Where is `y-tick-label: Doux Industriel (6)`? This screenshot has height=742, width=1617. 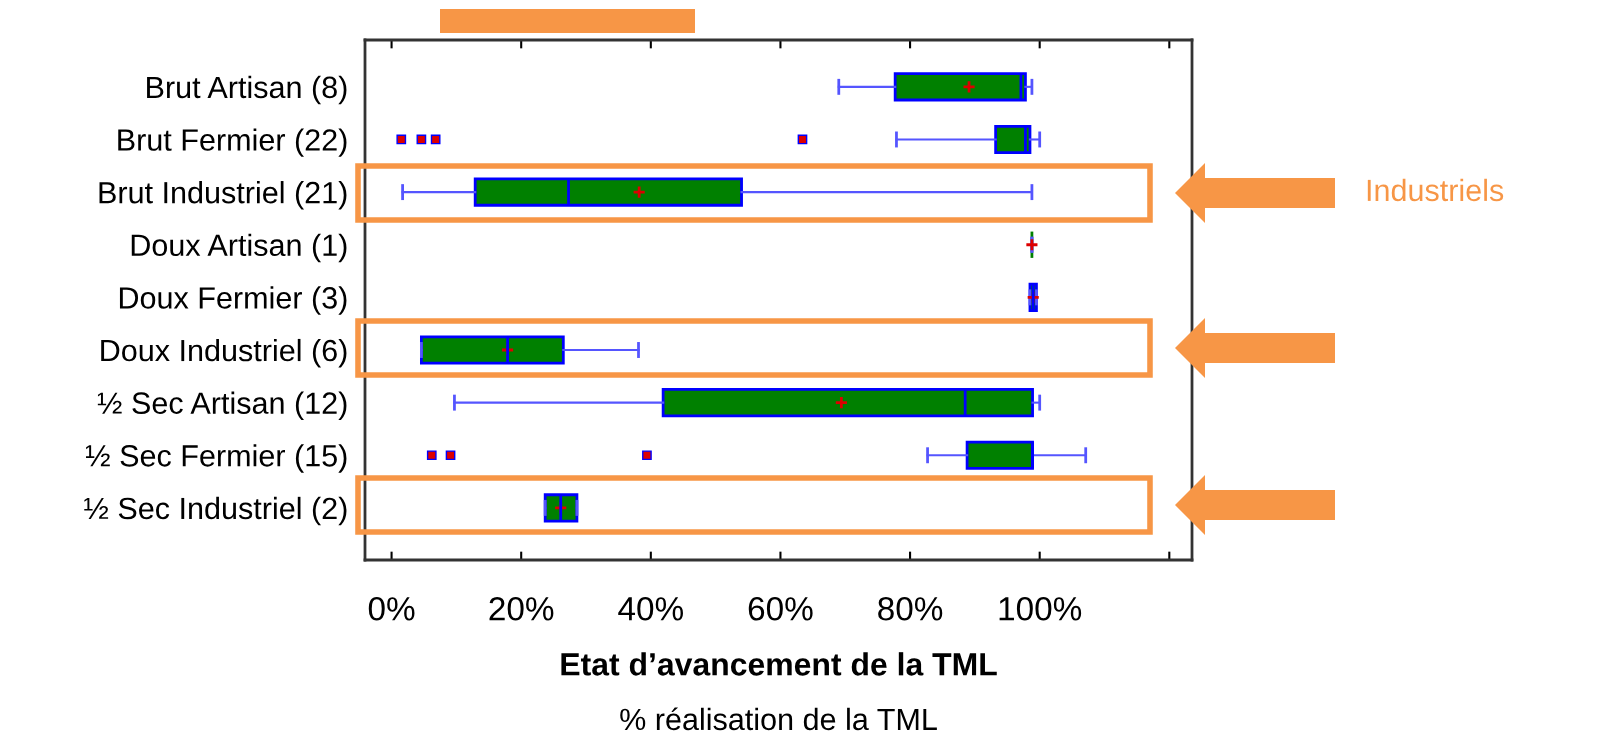
y-tick-label: Doux Industriel (6) is located at coordinates (224, 353).